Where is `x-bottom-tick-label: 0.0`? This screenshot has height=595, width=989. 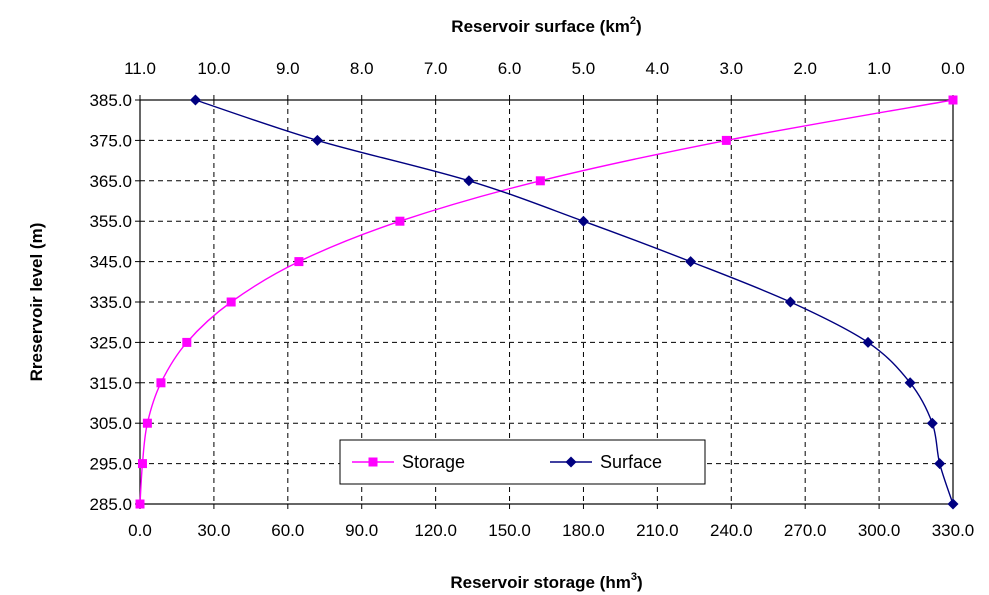 x-bottom-tick-label: 0.0 is located at coordinates (140, 530).